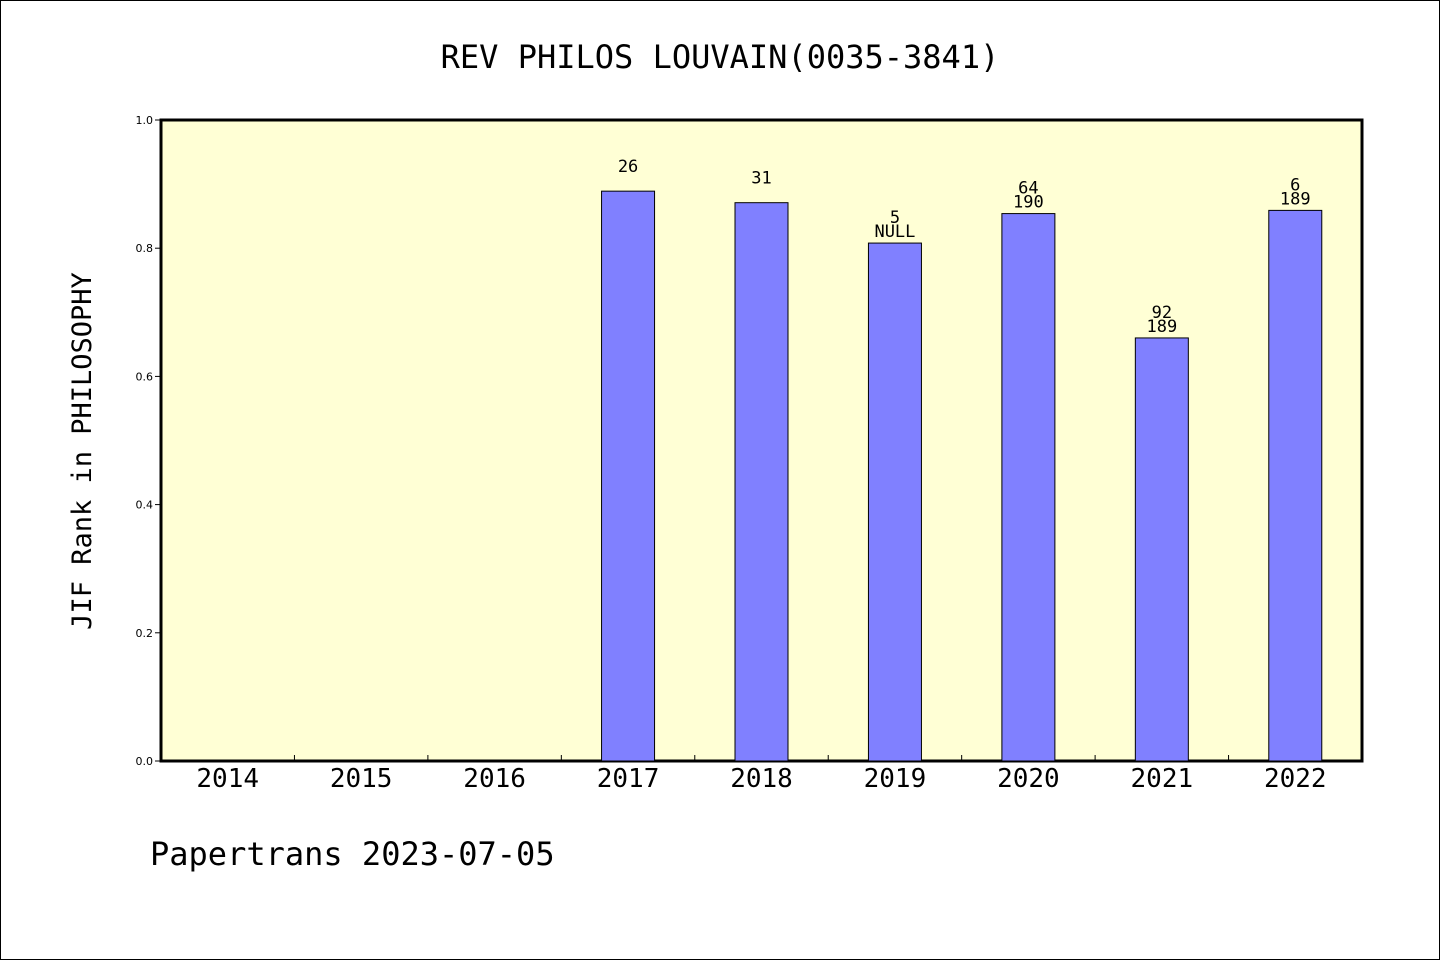 This screenshot has width=1440, height=960. Describe the element at coordinates (1028, 487) in the screenshot. I see `bar-2020` at that location.